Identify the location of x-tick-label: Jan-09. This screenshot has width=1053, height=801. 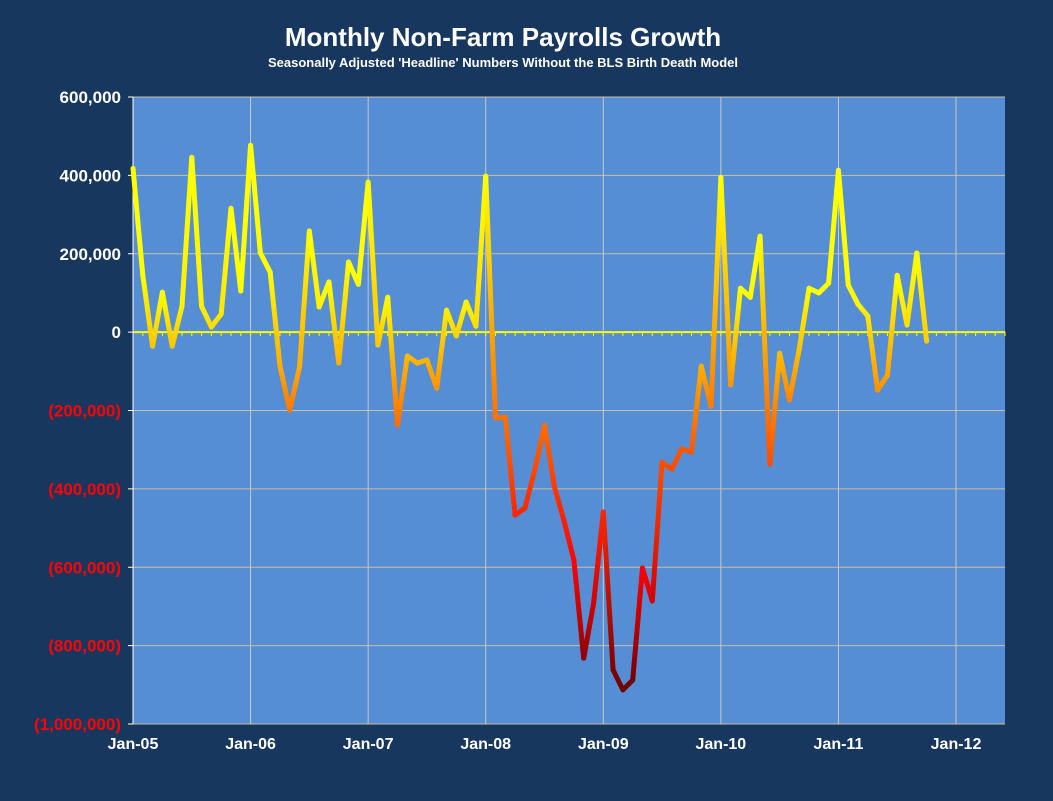
(603, 744).